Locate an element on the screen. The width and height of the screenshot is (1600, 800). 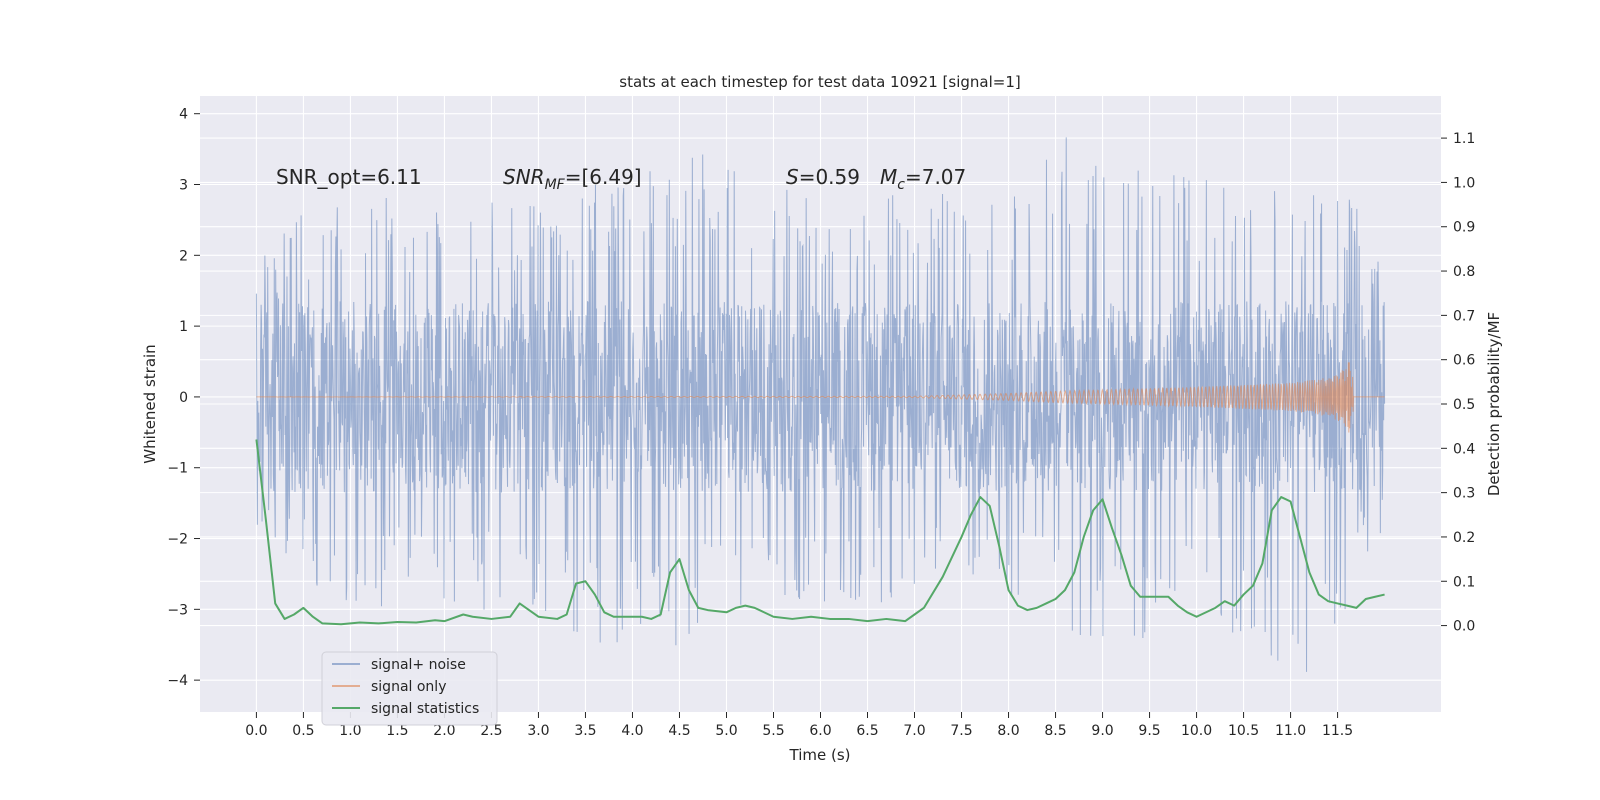
y-tick-label-left: 0 is located at coordinates (183, 398).